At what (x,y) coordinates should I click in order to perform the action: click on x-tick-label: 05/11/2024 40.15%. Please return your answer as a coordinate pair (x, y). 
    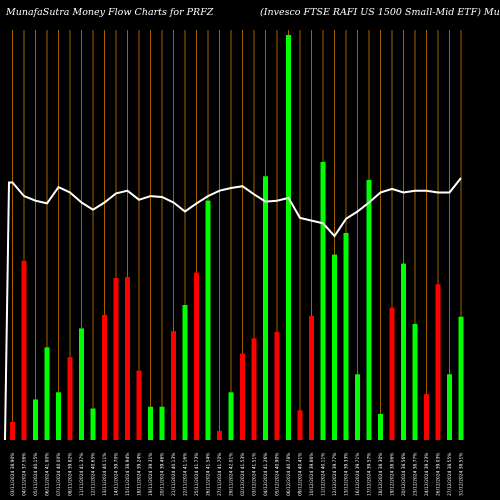
    Looking at the image, I should click on (36, 474).